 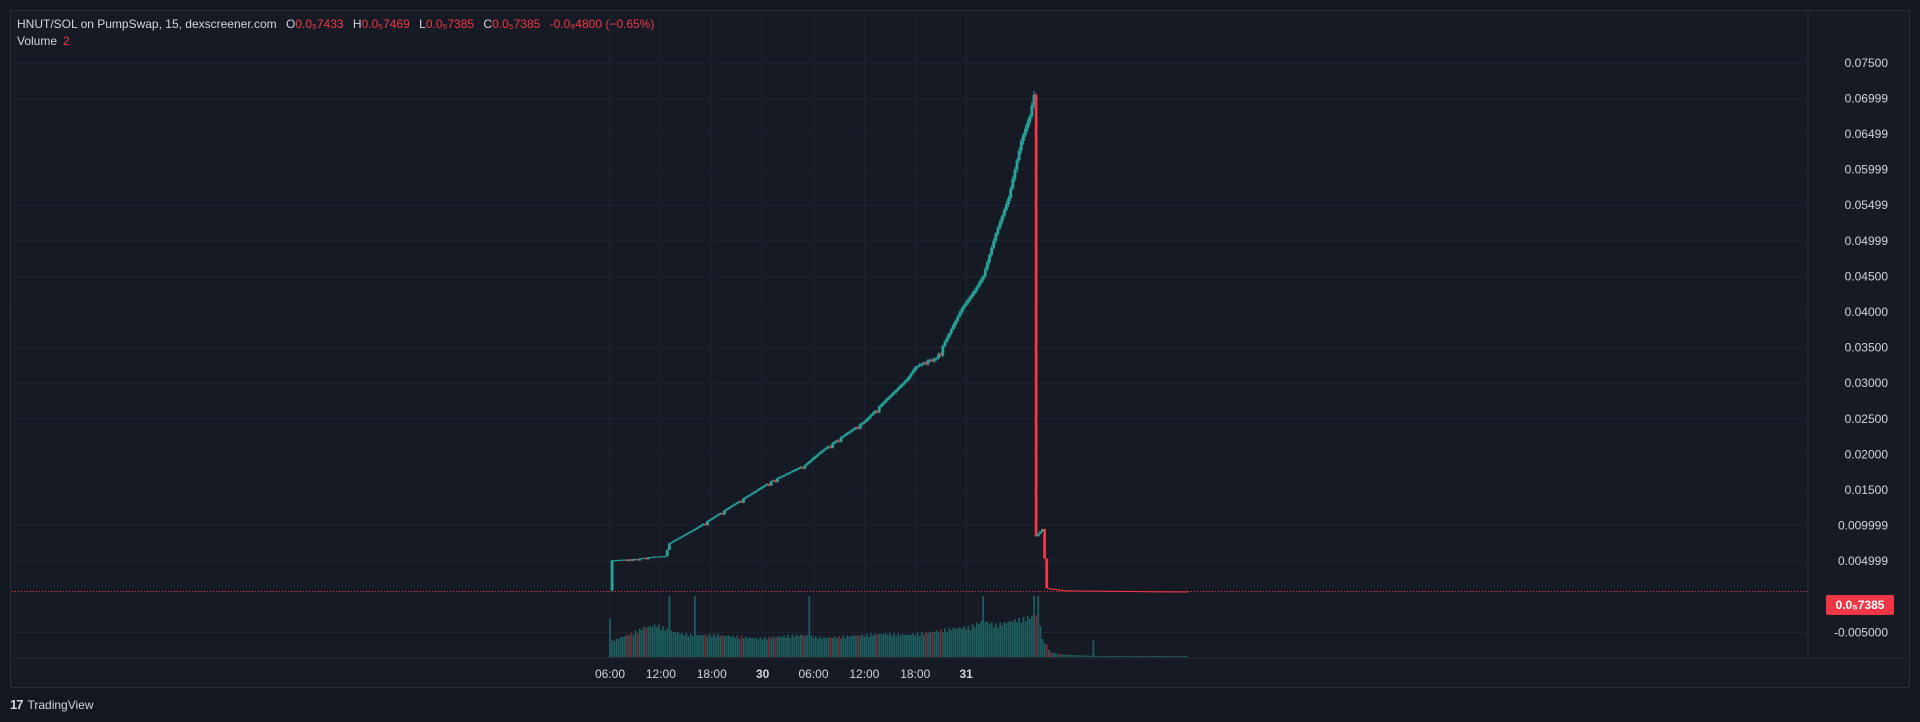 What do you see at coordinates (1861, 632) in the screenshot?
I see `y-tick-label: -0.005000` at bounding box center [1861, 632].